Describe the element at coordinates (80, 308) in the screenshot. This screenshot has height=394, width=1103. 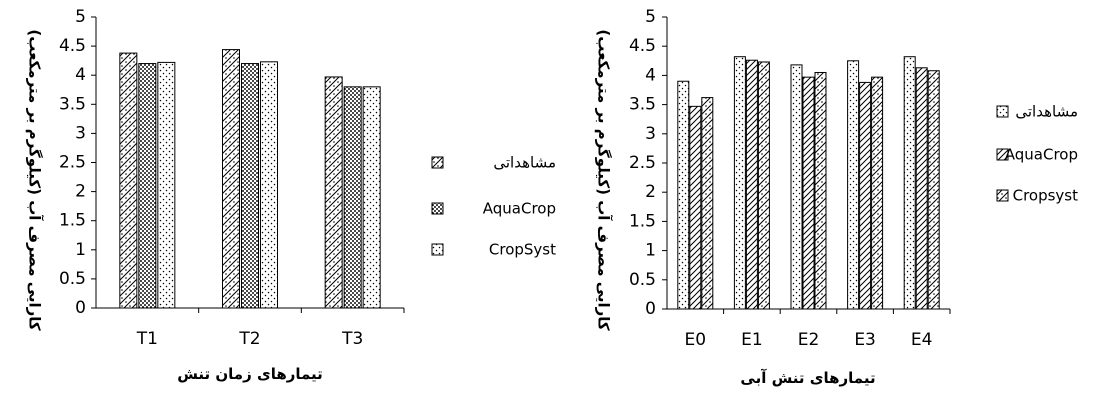
I see `chart0-y-tick-label: 0` at that location.